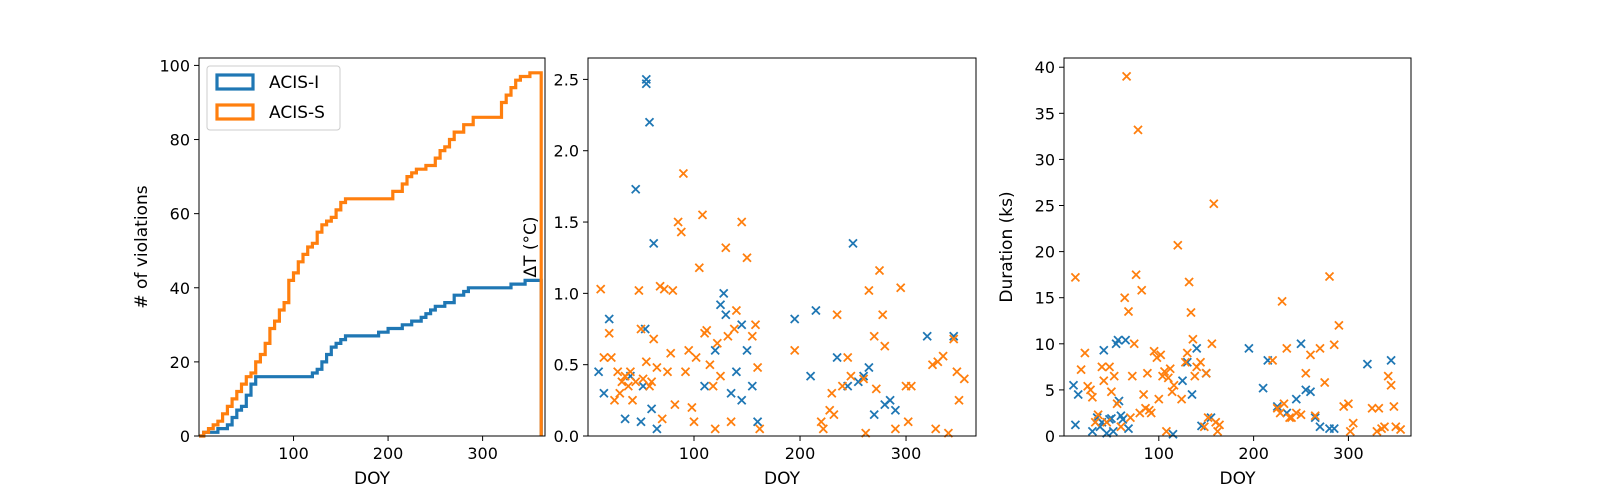  What do you see at coordinates (180, 362) in the screenshot?
I see `y-tick-label: 20` at bounding box center [180, 362].